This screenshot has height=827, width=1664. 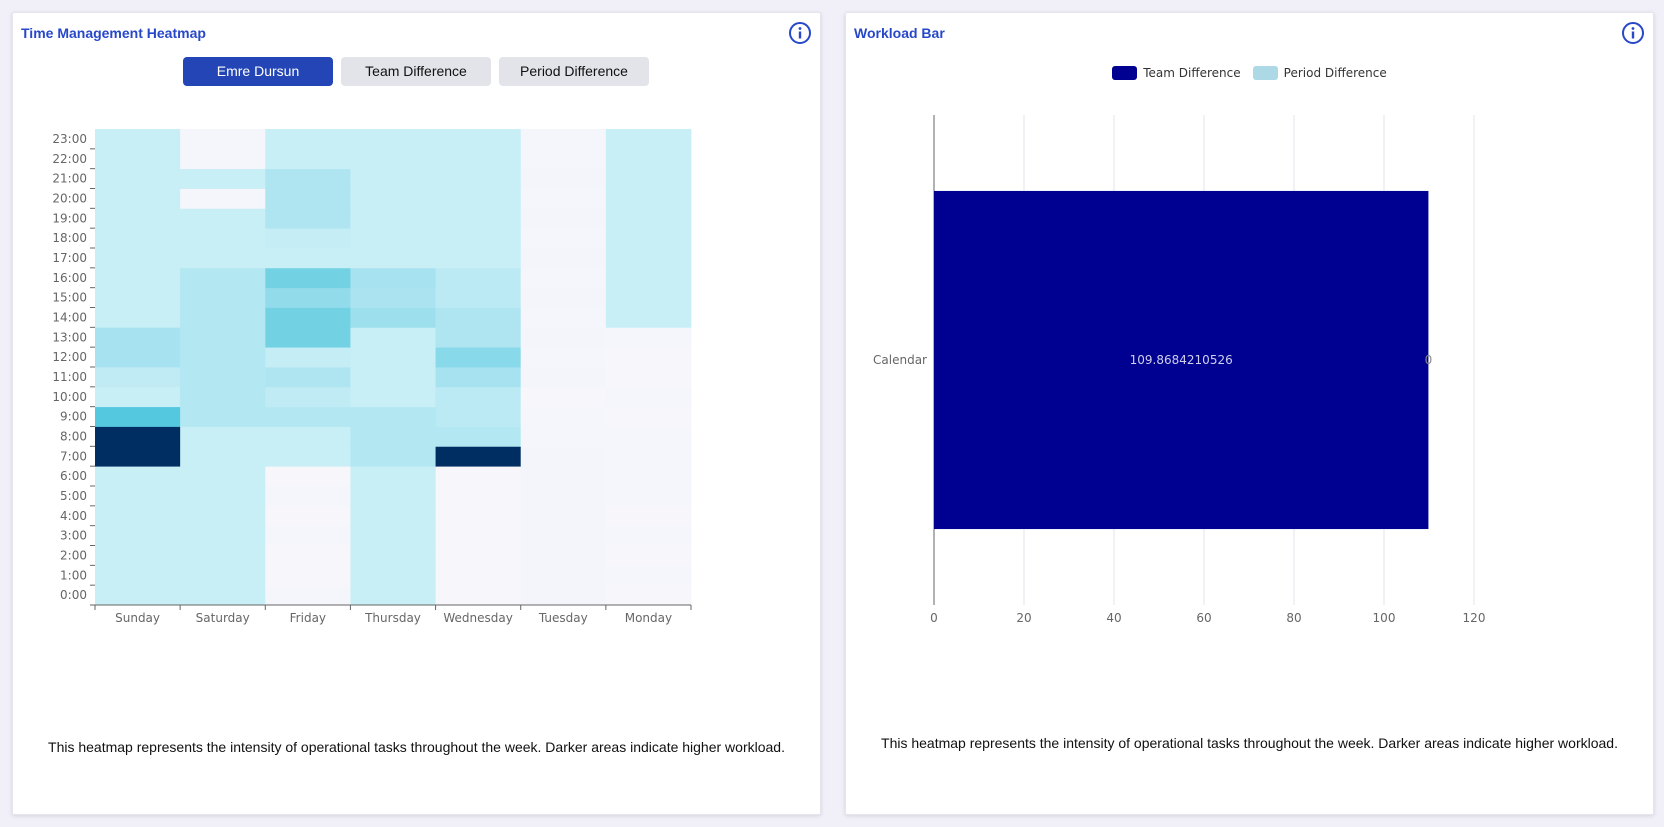 I want to click on heatmap-y-label: 19:00, so click(x=69, y=218).